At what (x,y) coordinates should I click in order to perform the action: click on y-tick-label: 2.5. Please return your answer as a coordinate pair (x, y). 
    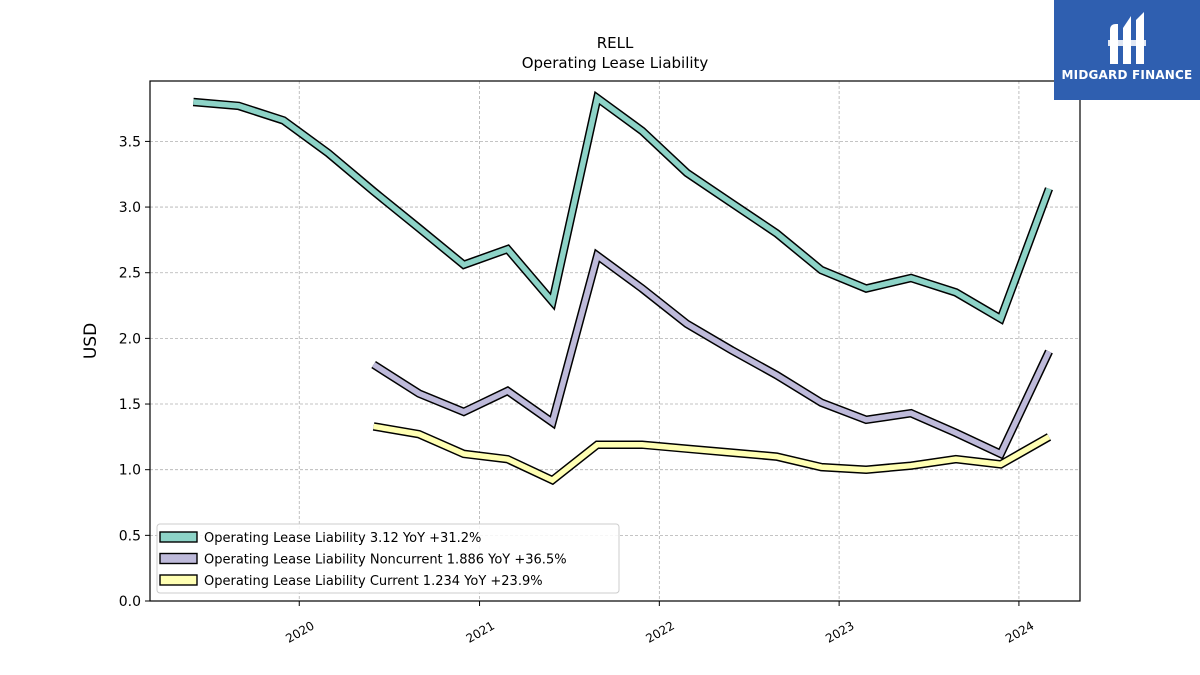
    Looking at the image, I should click on (130, 274).